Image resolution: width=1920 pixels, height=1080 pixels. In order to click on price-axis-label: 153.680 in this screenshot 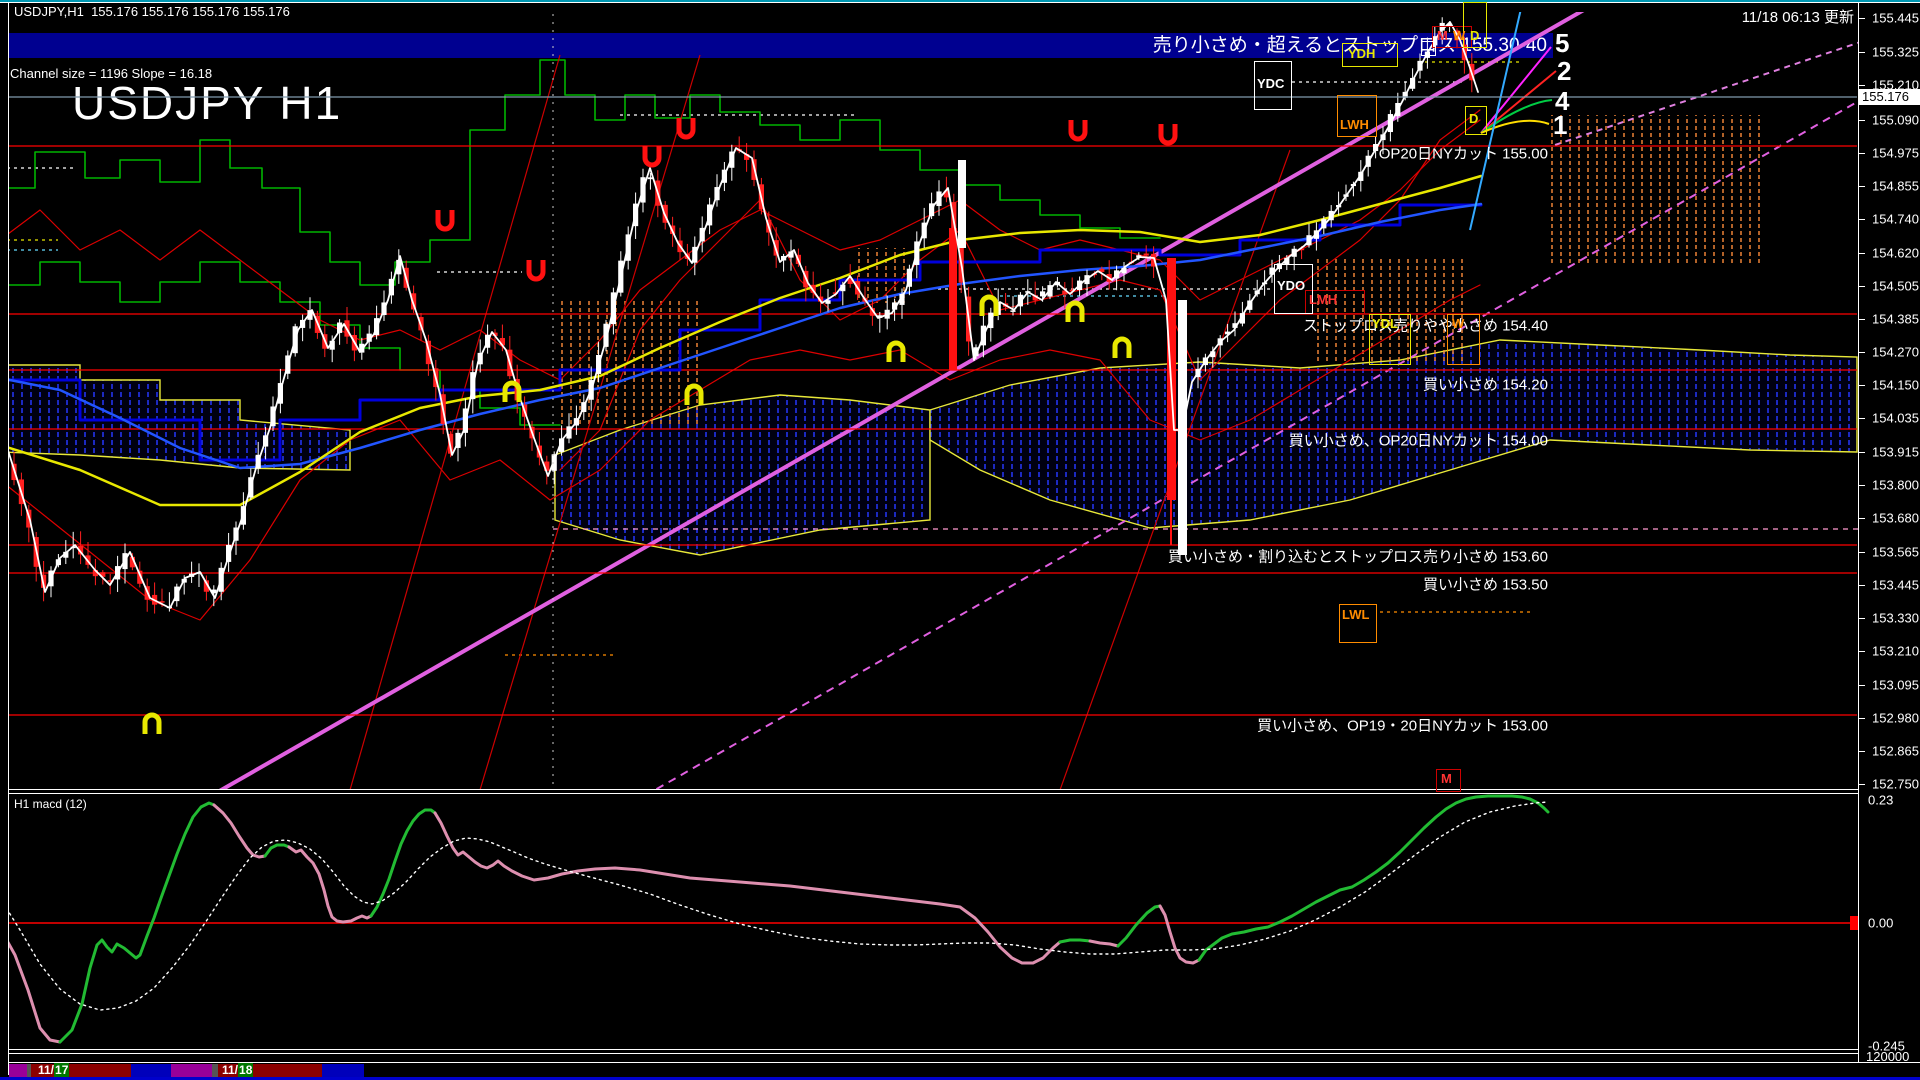, I will do `click(1895, 518)`.